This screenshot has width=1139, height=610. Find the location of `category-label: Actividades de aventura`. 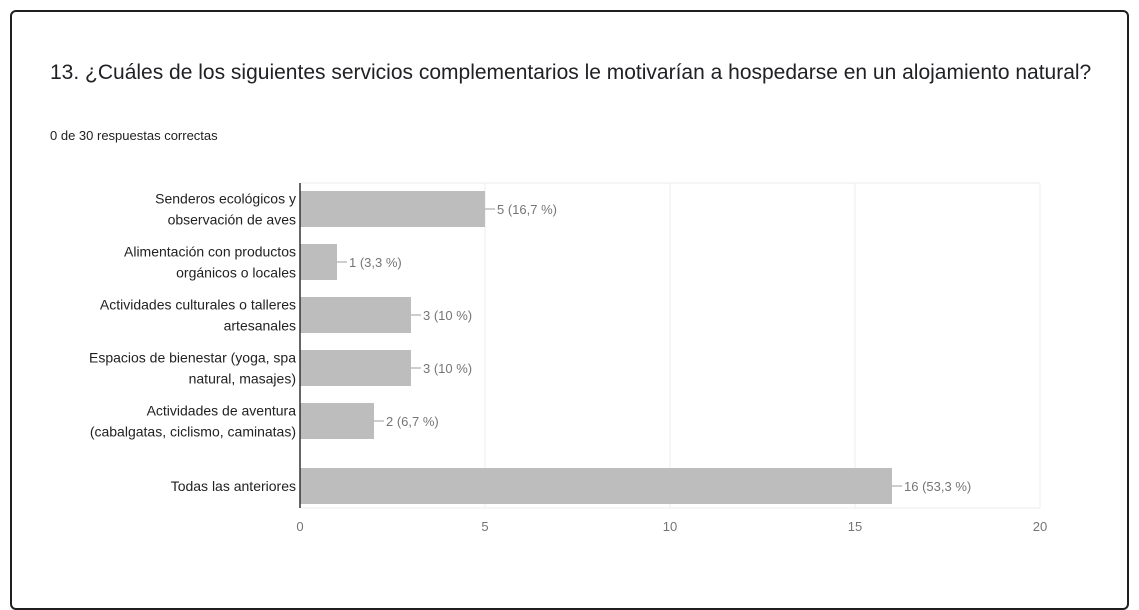

category-label: Actividades de aventura is located at coordinates (222, 411).